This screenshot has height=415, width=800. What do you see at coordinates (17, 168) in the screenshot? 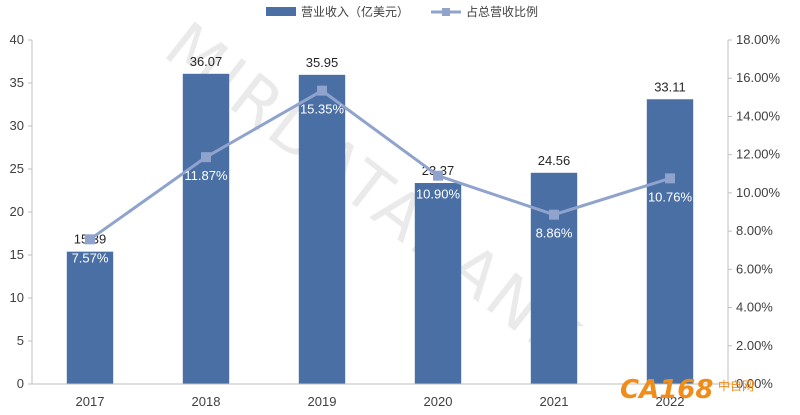
I see `left-tick-label: 25` at bounding box center [17, 168].